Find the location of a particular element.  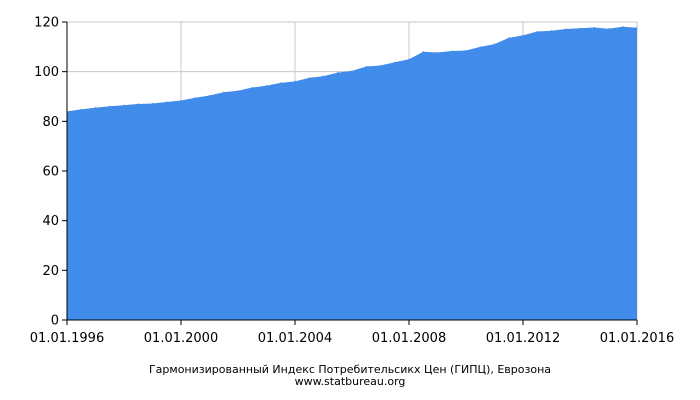

x-tick-label: 01.01.2012 is located at coordinates (523, 338).